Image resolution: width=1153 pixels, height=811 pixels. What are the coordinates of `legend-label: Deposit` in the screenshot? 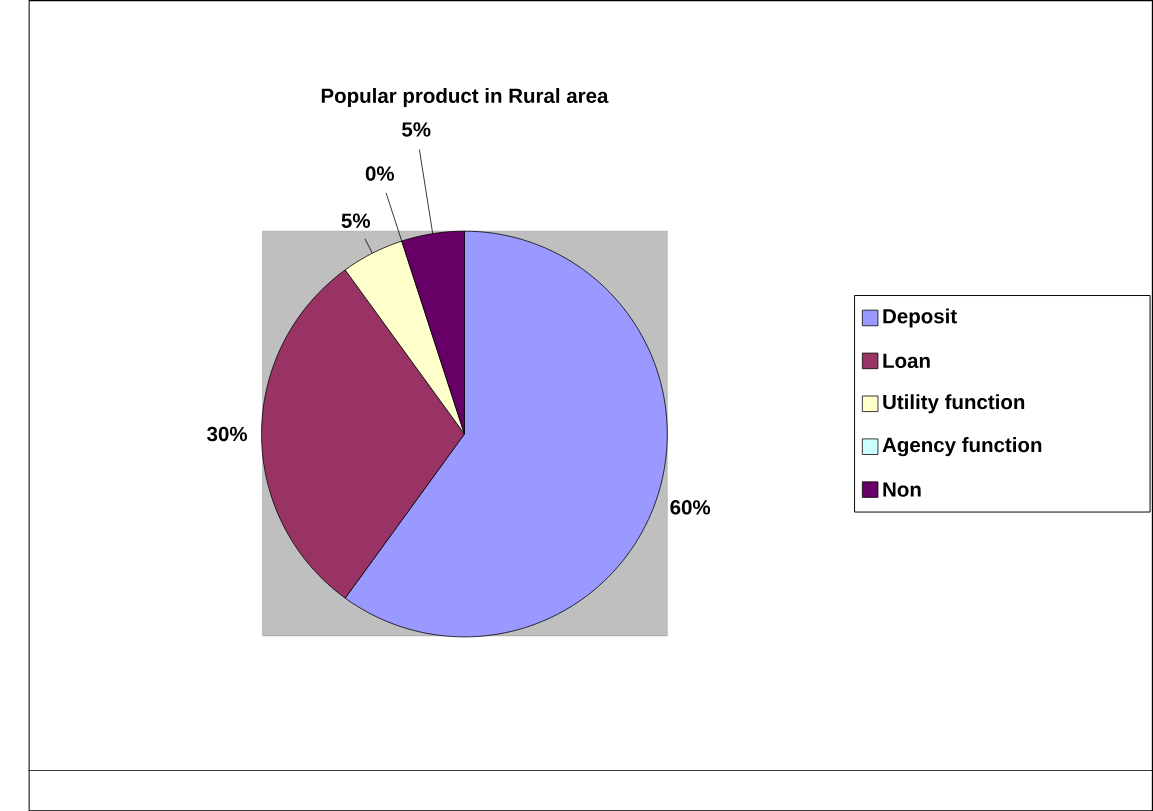 It's located at (920, 318).